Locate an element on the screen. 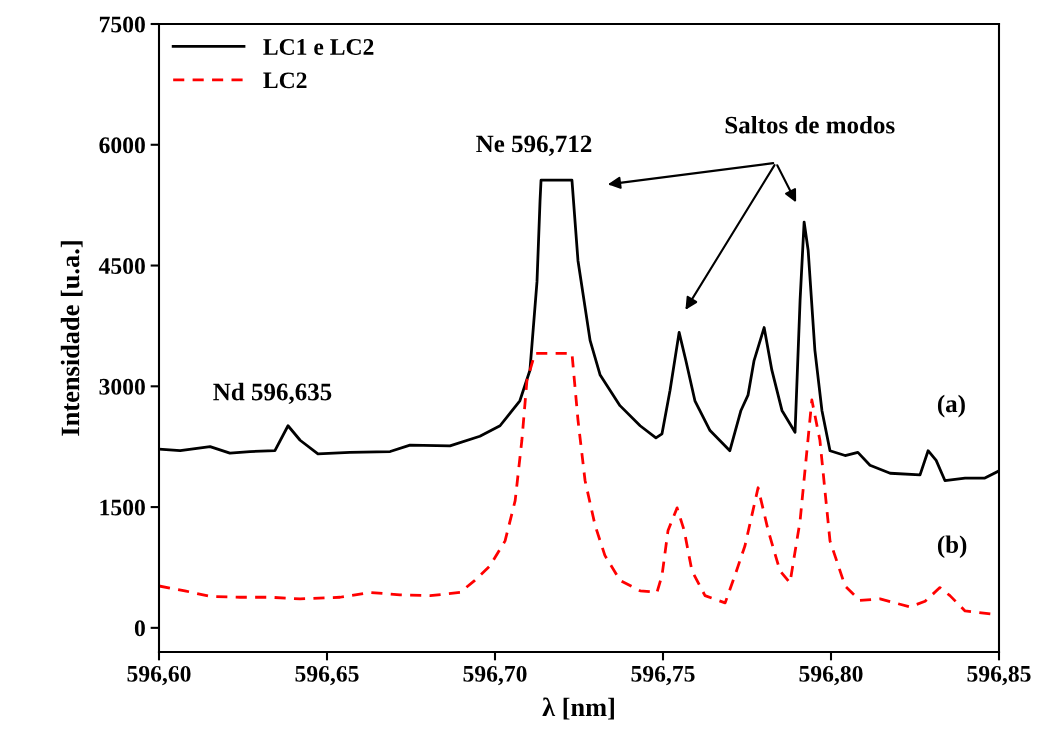  annotation: (b) is located at coordinates (952, 547).